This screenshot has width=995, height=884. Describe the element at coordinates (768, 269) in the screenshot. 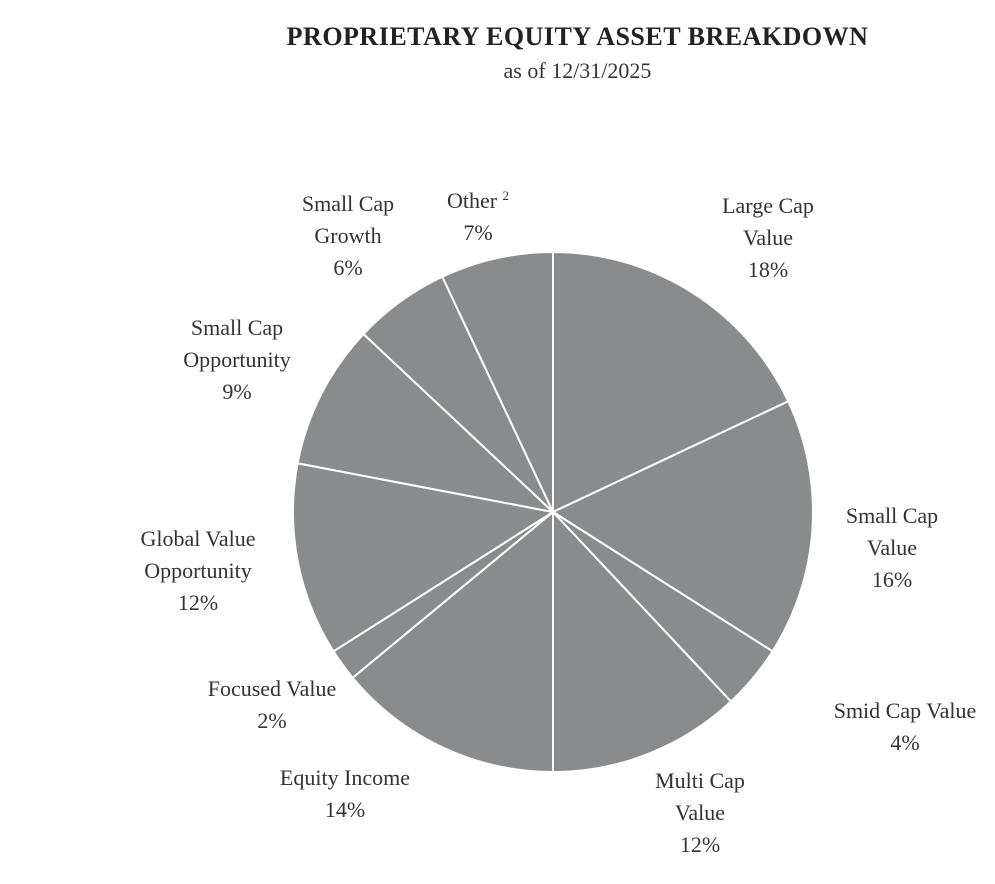

I see `value-label: 18%` at that location.